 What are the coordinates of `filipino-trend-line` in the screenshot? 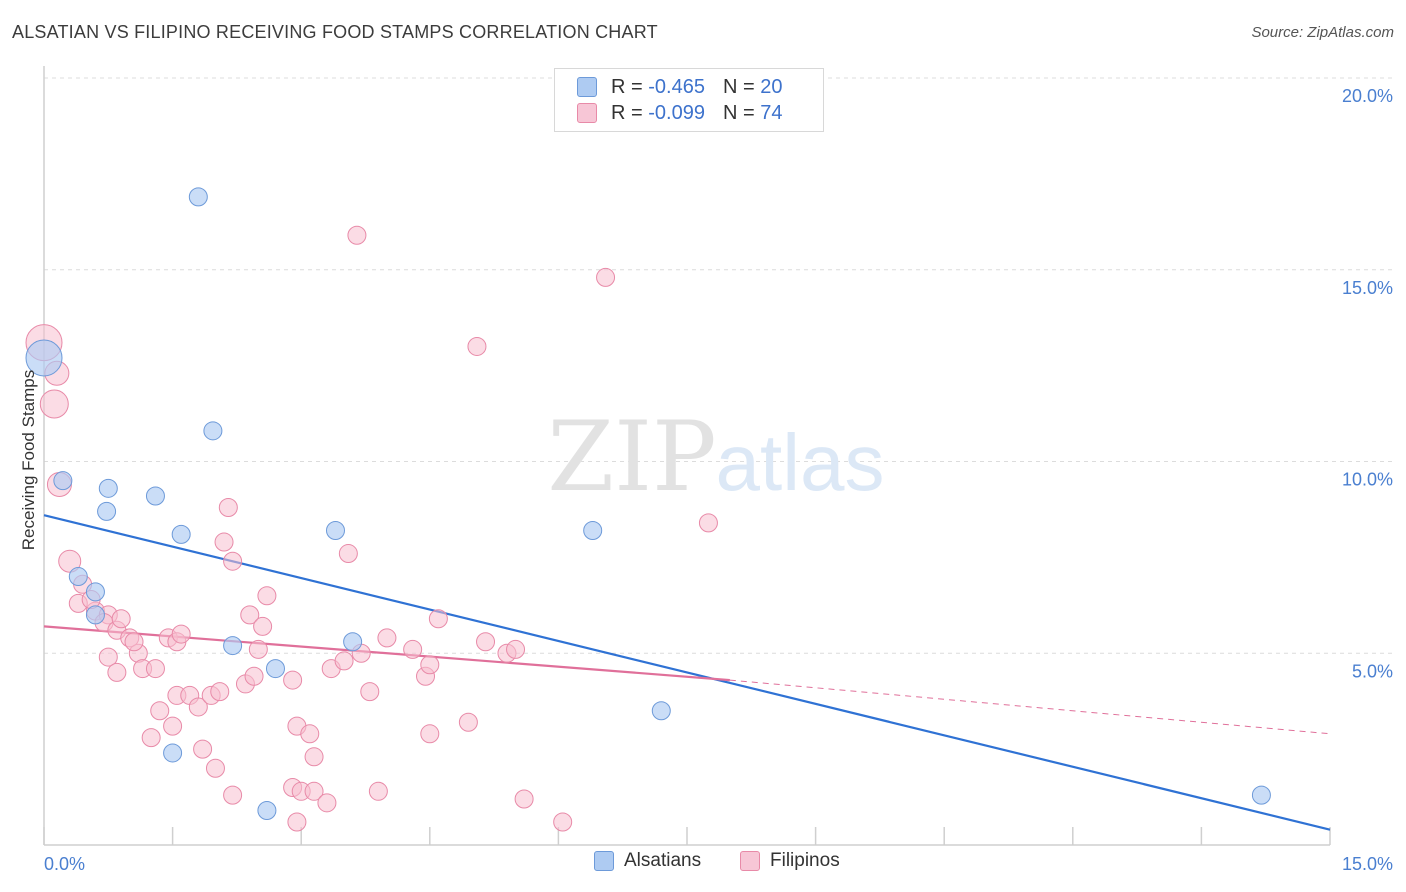 It's located at (386, 653).